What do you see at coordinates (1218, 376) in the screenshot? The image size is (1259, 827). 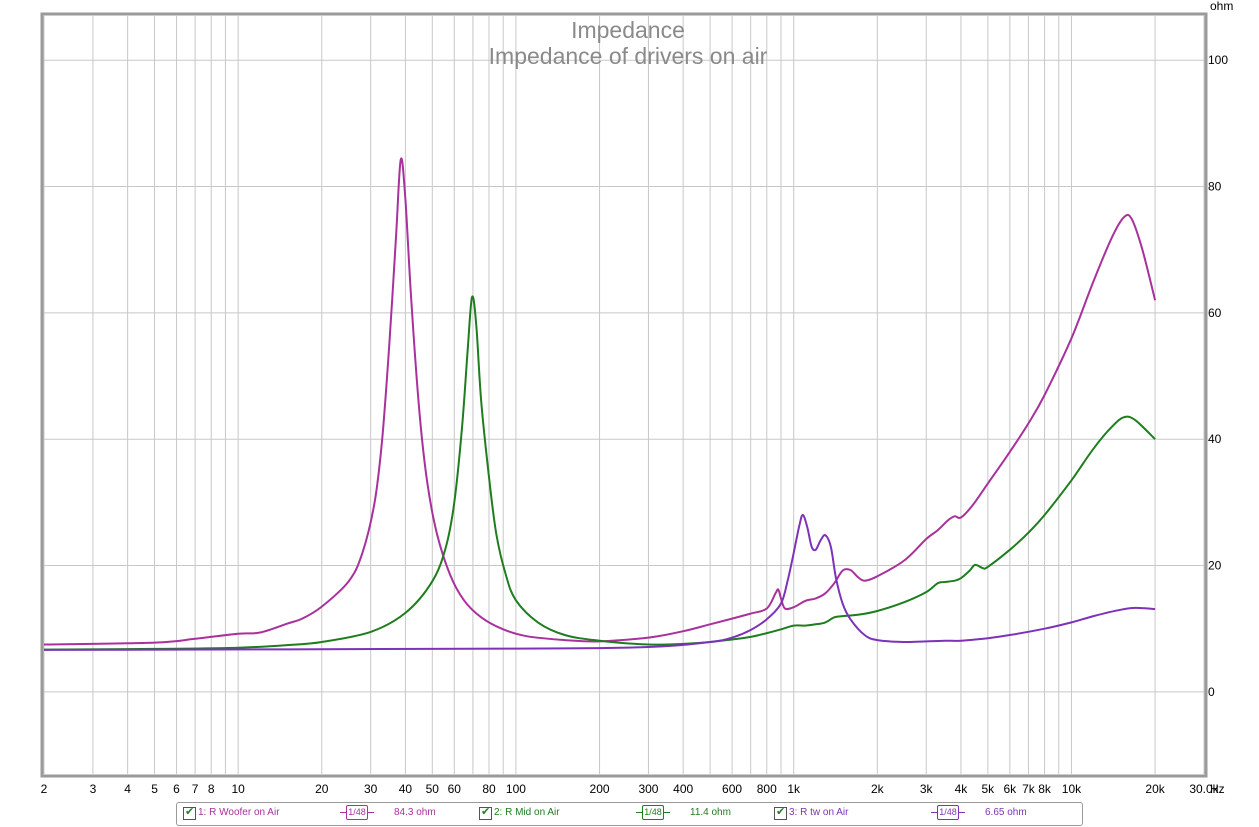 I see `y-tick-labels: 0 20 40 60 80 100` at bounding box center [1218, 376].